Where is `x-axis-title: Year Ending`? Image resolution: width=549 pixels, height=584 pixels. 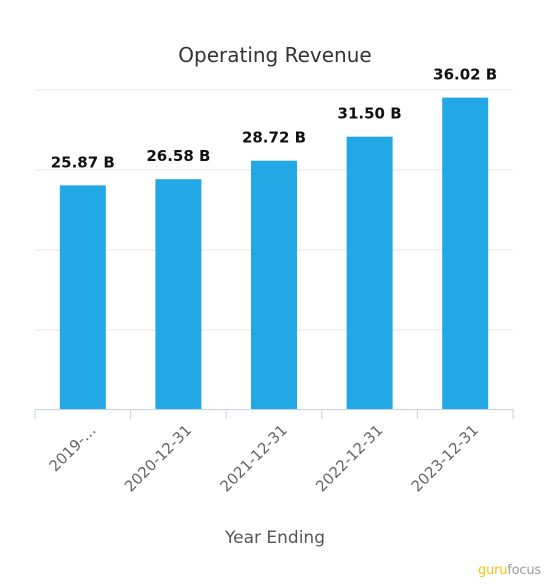 x-axis-title: Year Ending is located at coordinates (274, 538).